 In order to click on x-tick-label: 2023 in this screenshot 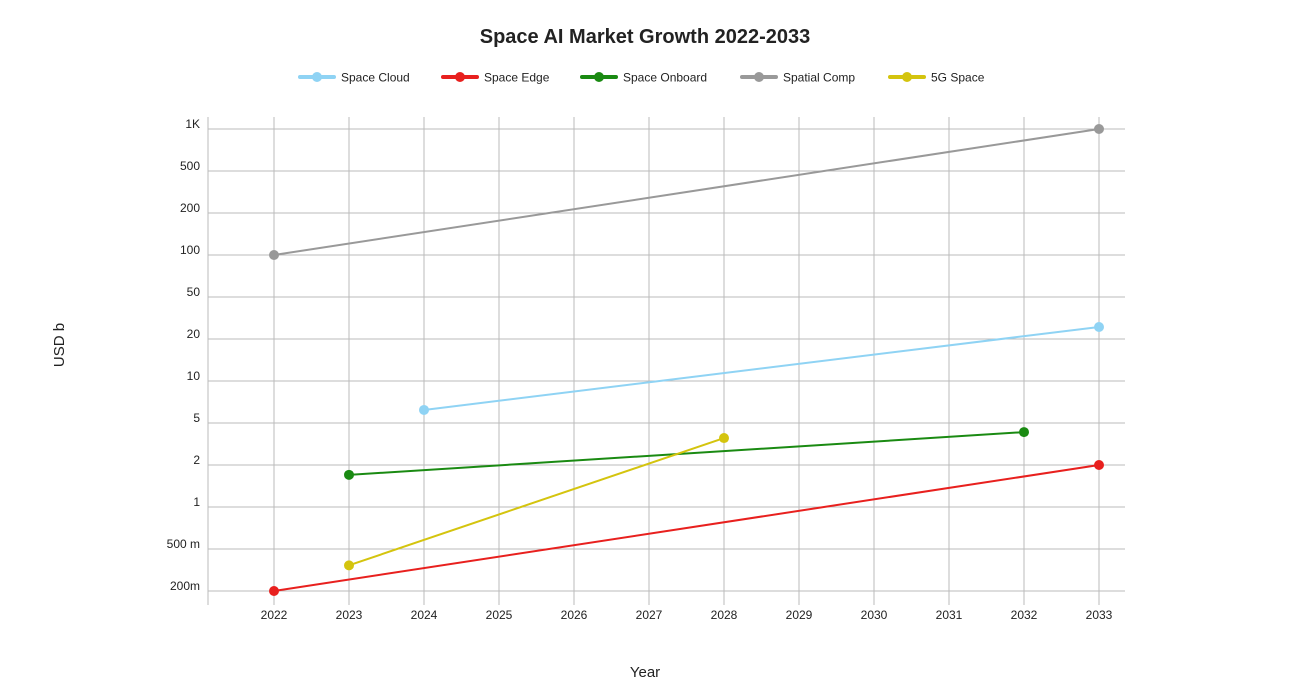, I will do `click(349, 615)`.